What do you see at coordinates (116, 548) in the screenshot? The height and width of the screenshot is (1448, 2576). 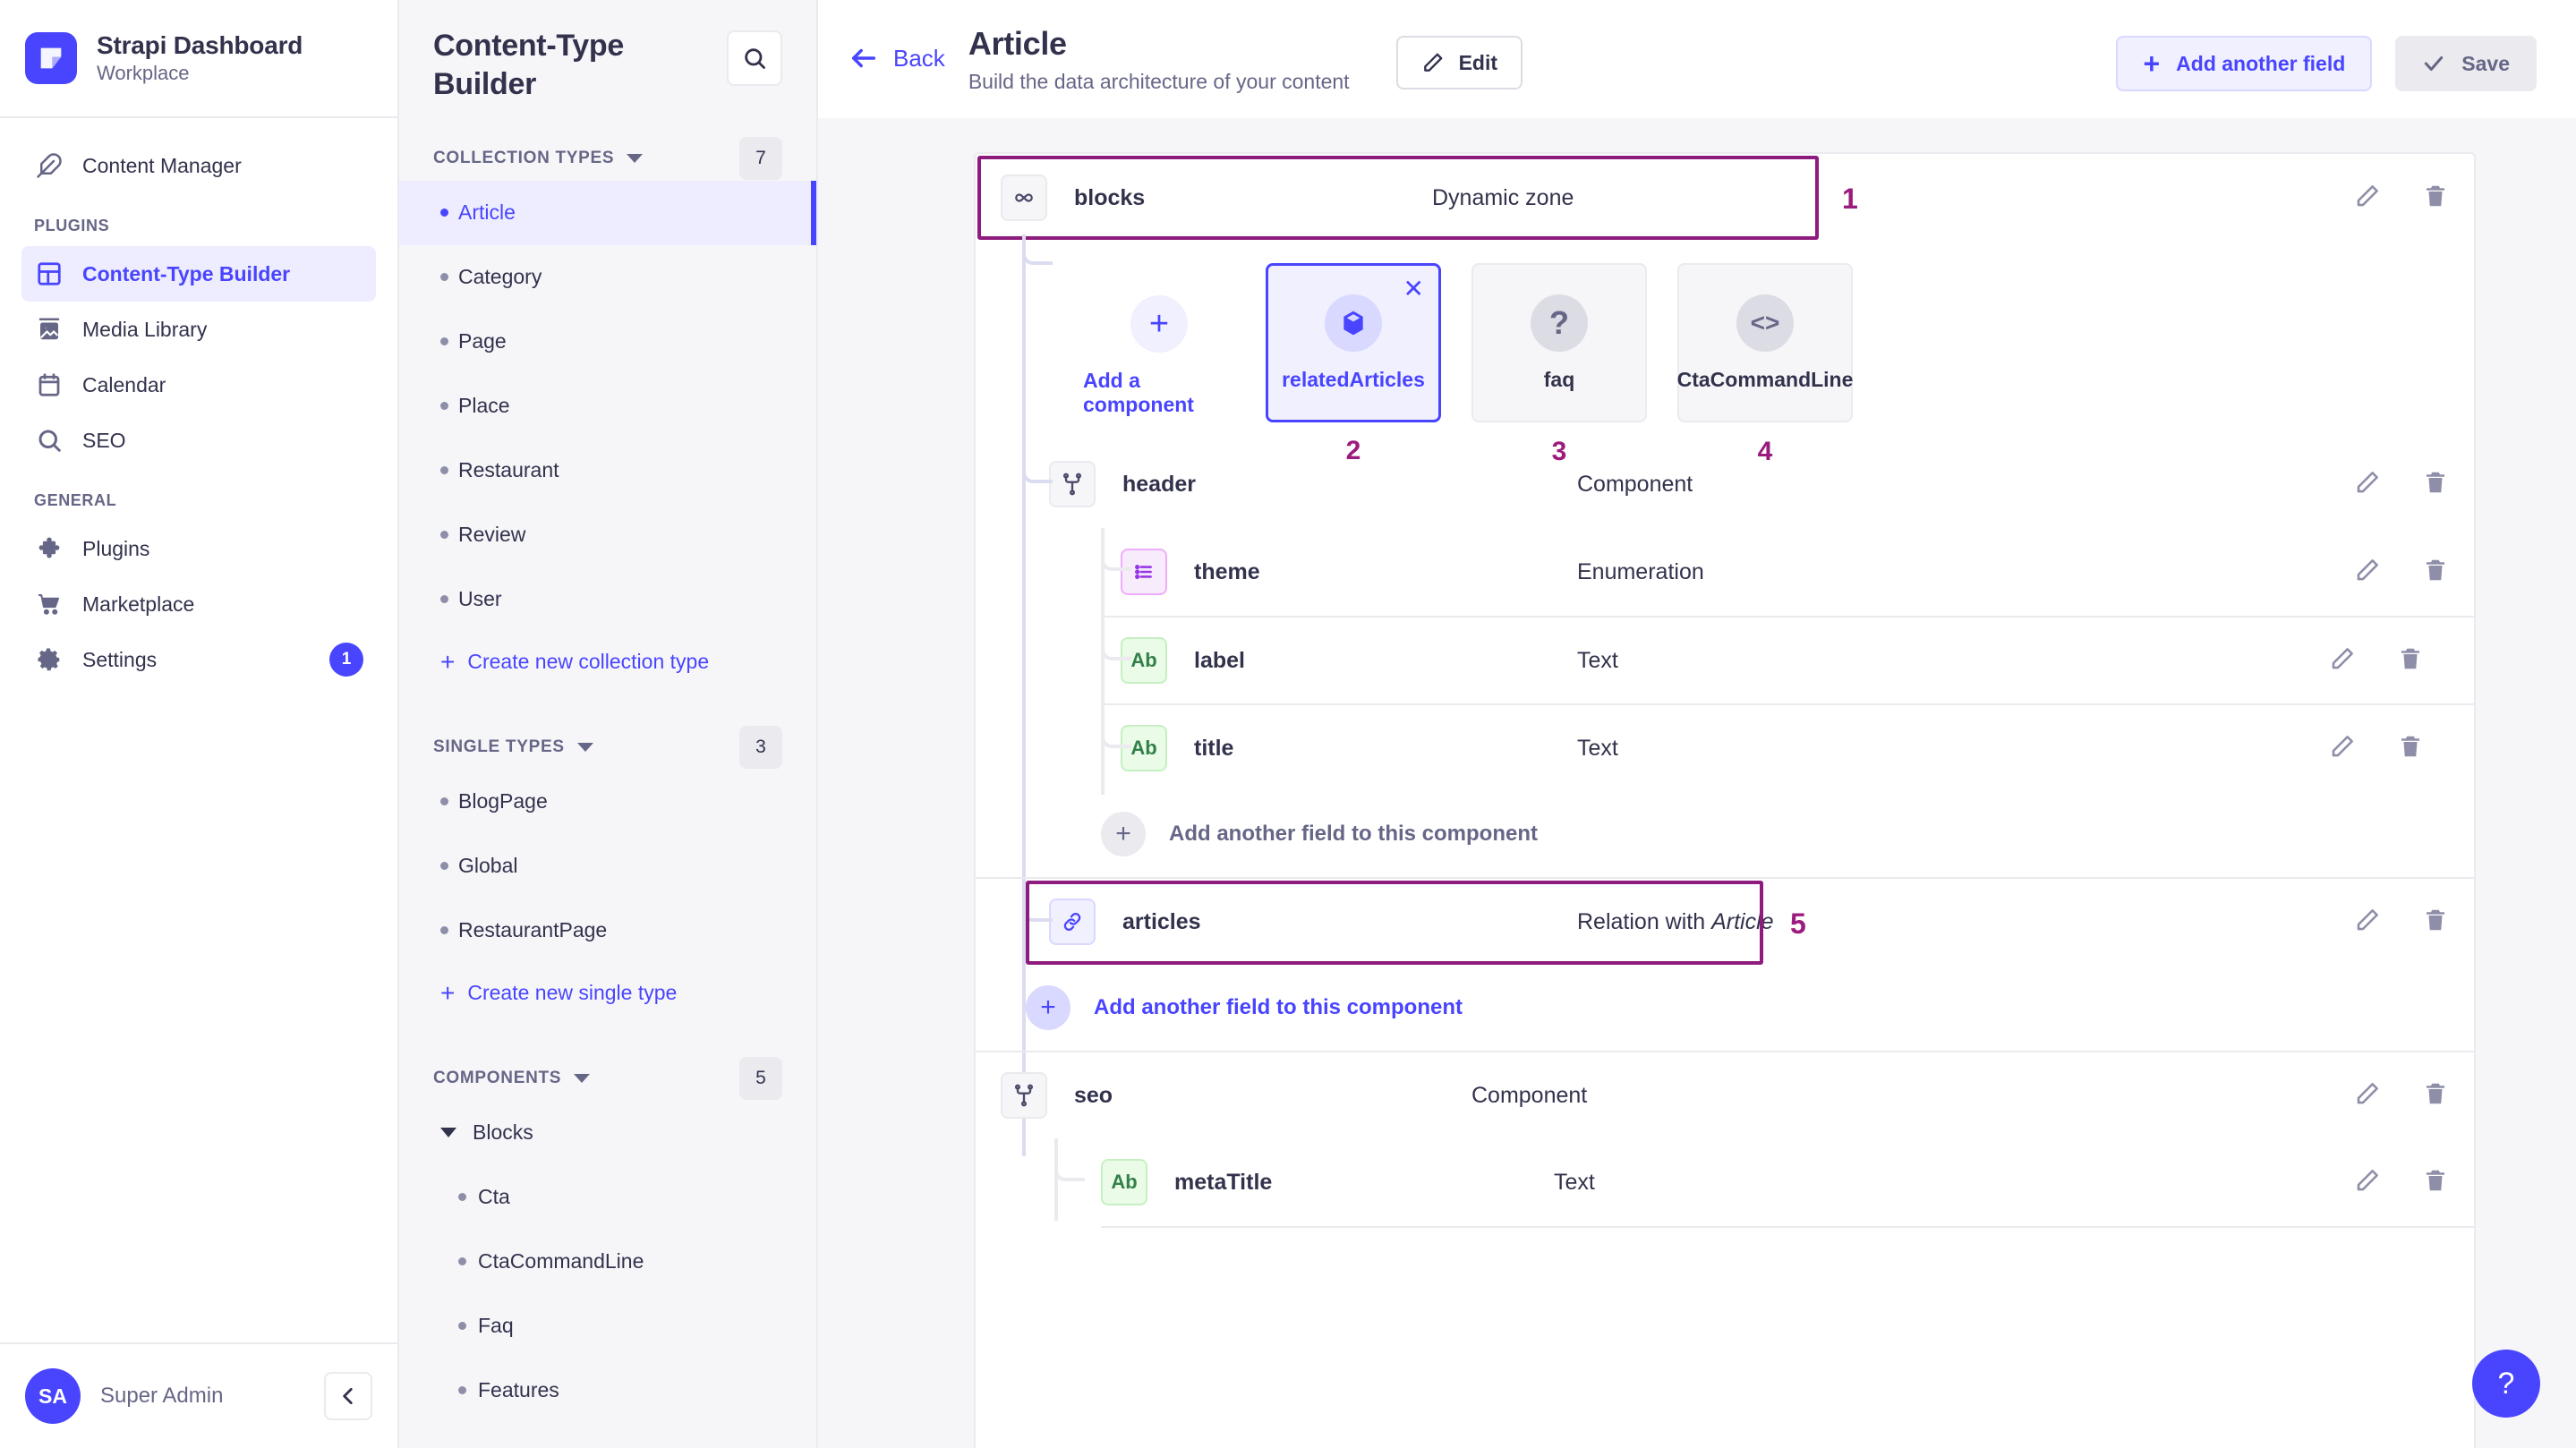 I see `sidebar-item-label: Plugins` at bounding box center [116, 548].